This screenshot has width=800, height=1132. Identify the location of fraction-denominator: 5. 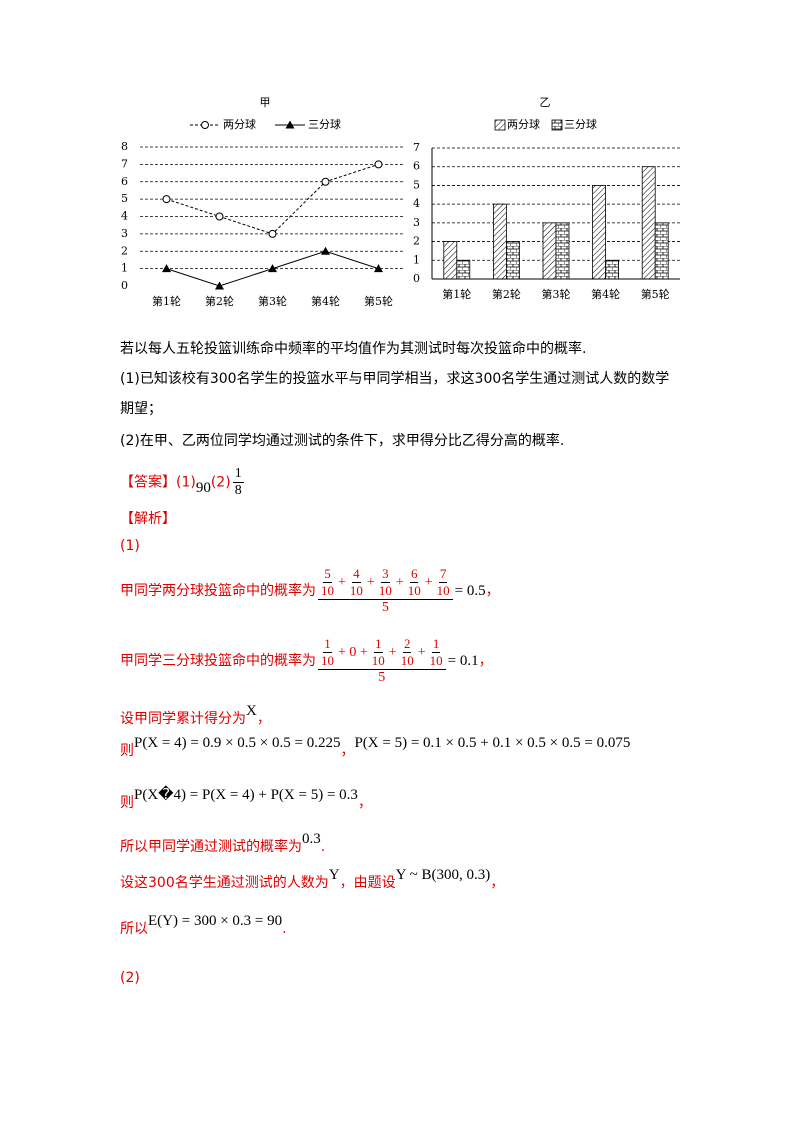
(382, 677).